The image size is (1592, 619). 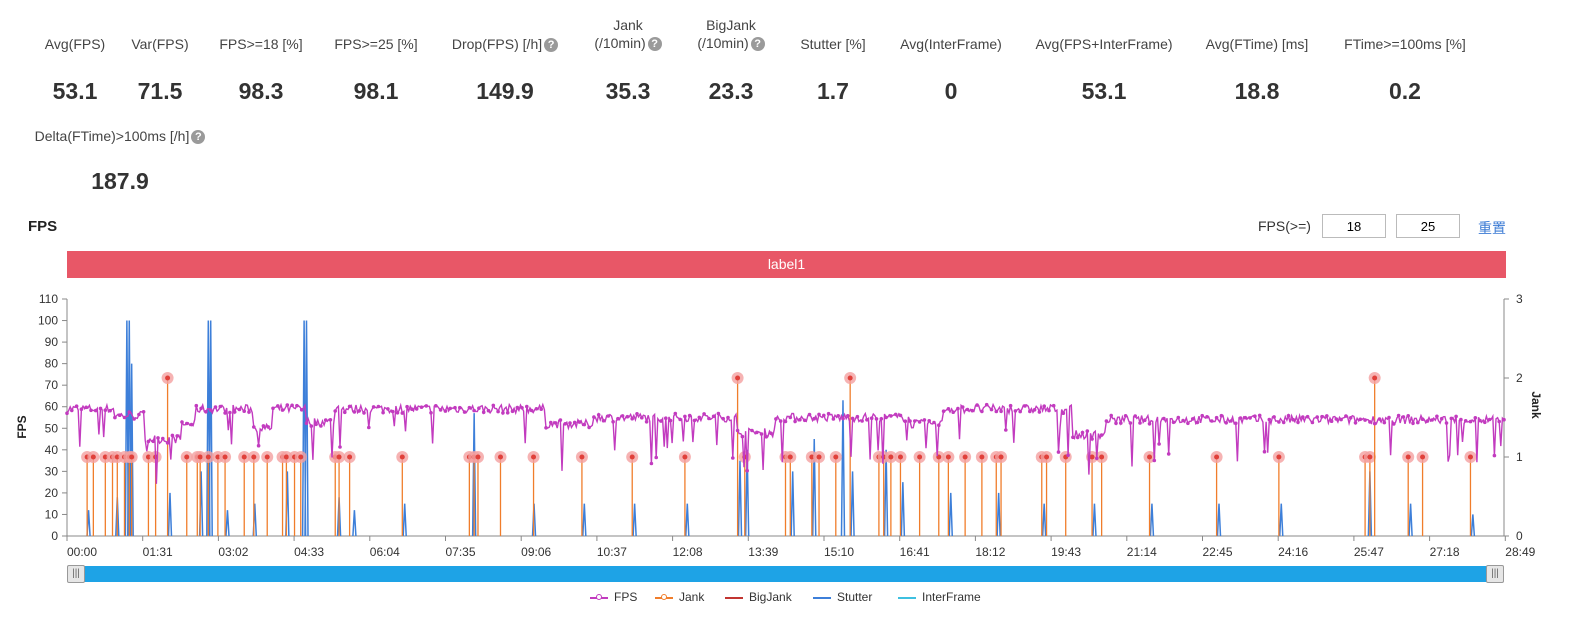 I want to click on stat-item: Stutter [%] 1.7, so click(x=833, y=69).